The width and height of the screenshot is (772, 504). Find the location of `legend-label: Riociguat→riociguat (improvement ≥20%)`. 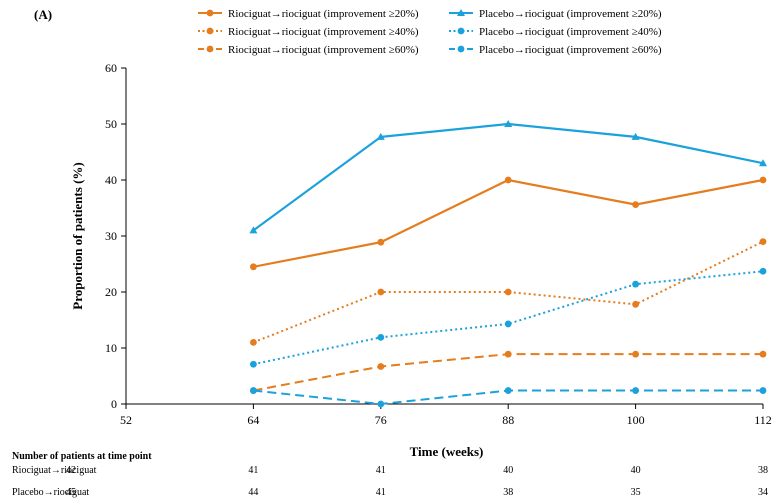

legend-label: Riociguat→riociguat (improvement ≥20%) is located at coordinates (323, 14).